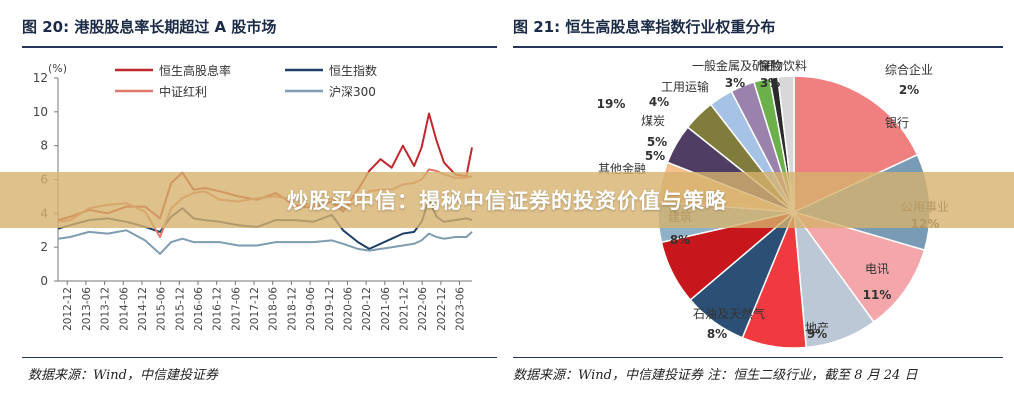 The width and height of the screenshot is (1014, 400). I want to click on x-tick-label: 2018-06, so click(274, 309).